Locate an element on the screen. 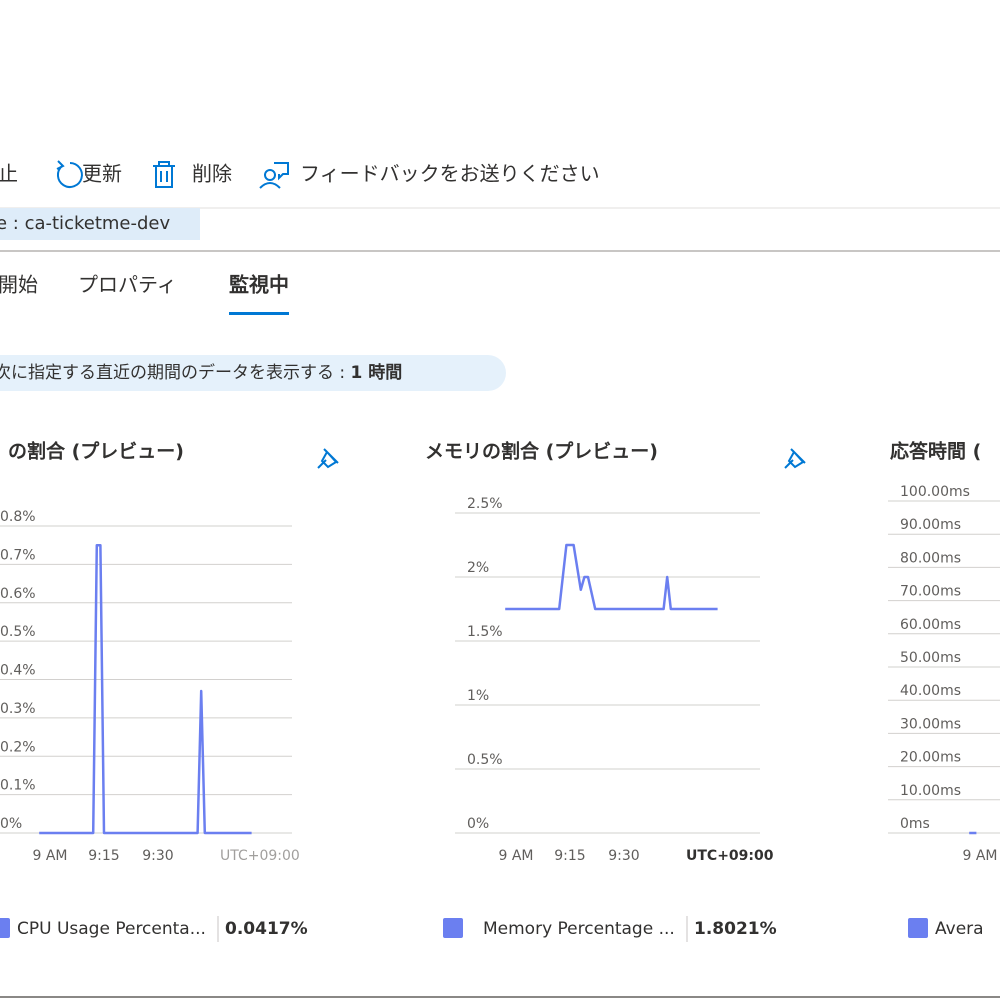 This screenshot has width=1000, height=1000. y-tick-label: 10.00ms is located at coordinates (930, 791).